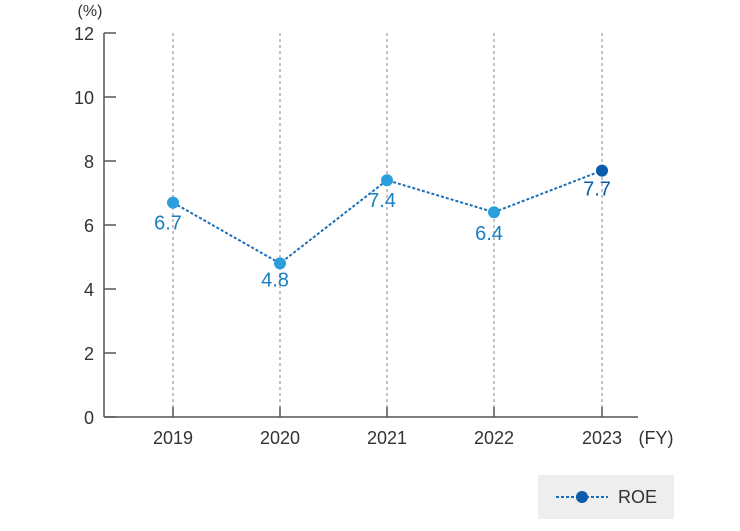 Image resolution: width=740 pixels, height=531 pixels. Describe the element at coordinates (275, 280) in the screenshot. I see `data-label-2020: 4.8` at that location.